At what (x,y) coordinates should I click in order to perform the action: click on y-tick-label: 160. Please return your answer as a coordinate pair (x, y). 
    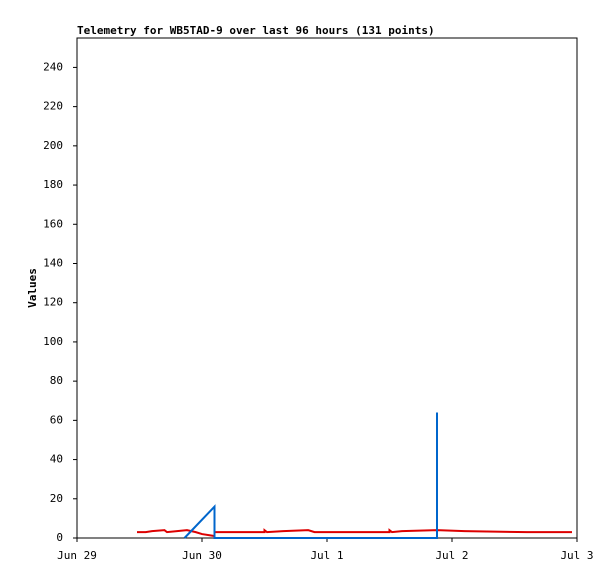
    Looking at the image, I should click on (53, 223).